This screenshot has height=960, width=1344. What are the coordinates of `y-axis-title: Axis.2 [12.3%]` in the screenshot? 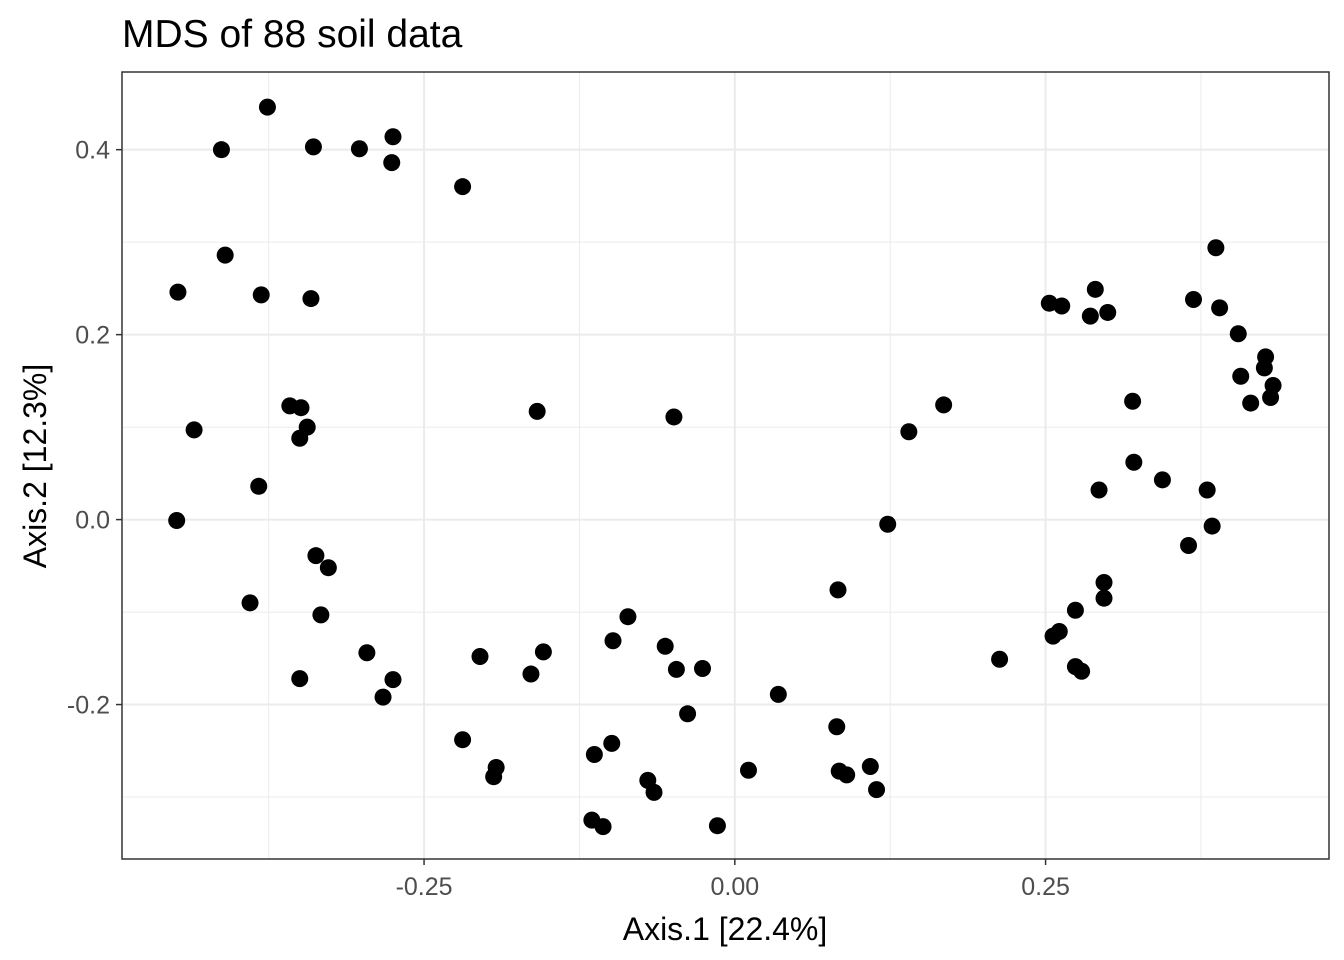 It's located at (35, 466).